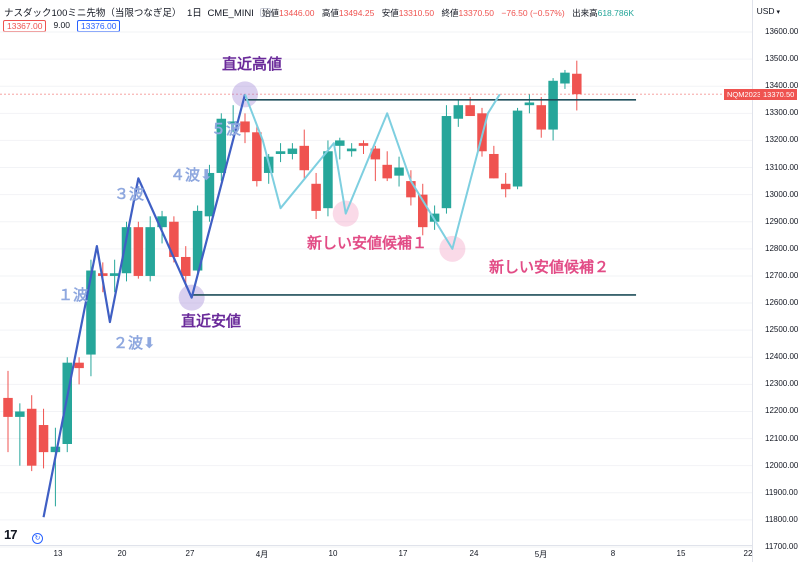 The width and height of the screenshot is (800, 562). What do you see at coordinates (58, 553) in the screenshot?
I see `date-tick-label: 13` at bounding box center [58, 553].